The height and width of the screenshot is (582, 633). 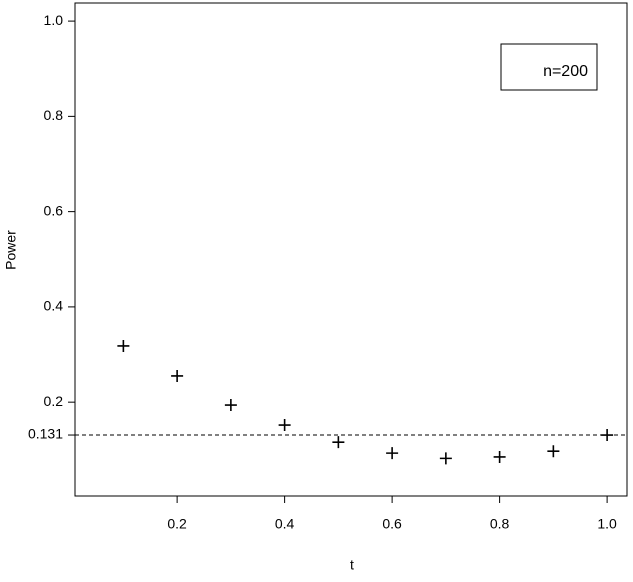 I want to click on y-axis-title: Power, so click(x=11, y=250).